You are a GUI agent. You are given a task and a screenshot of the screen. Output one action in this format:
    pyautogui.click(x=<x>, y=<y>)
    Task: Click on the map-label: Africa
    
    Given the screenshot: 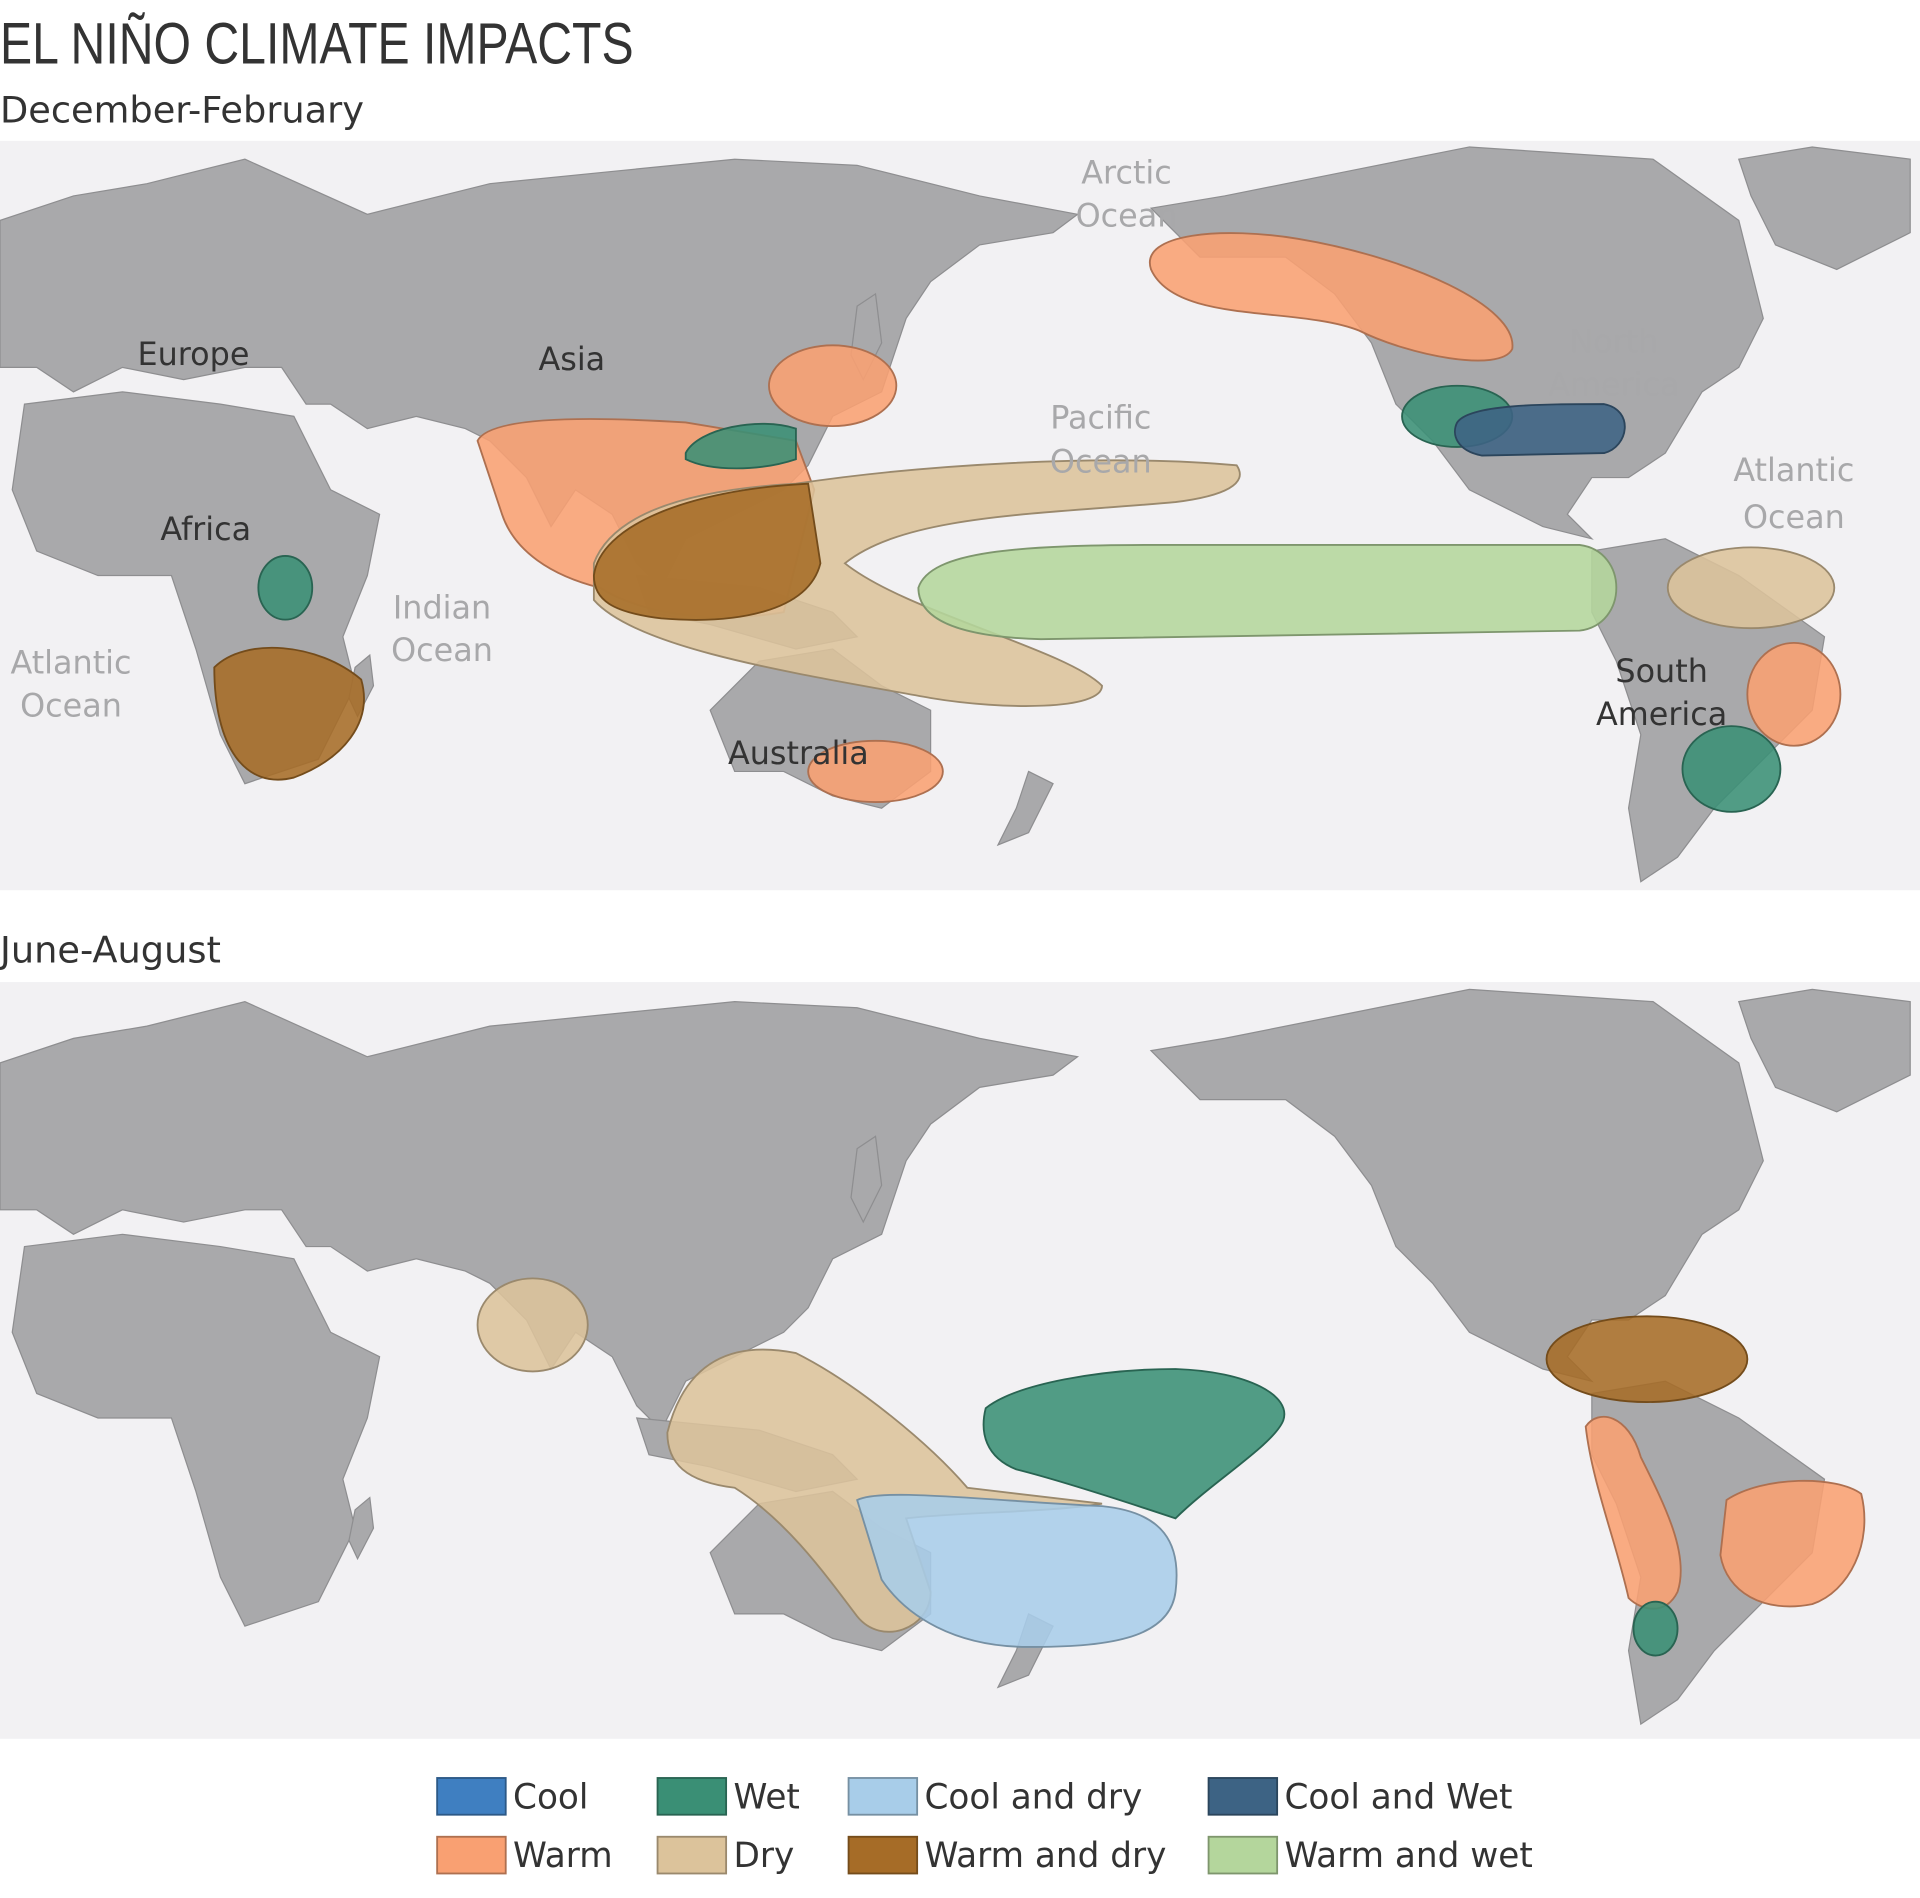 What is the action you would take?
    pyautogui.click(x=205, y=529)
    